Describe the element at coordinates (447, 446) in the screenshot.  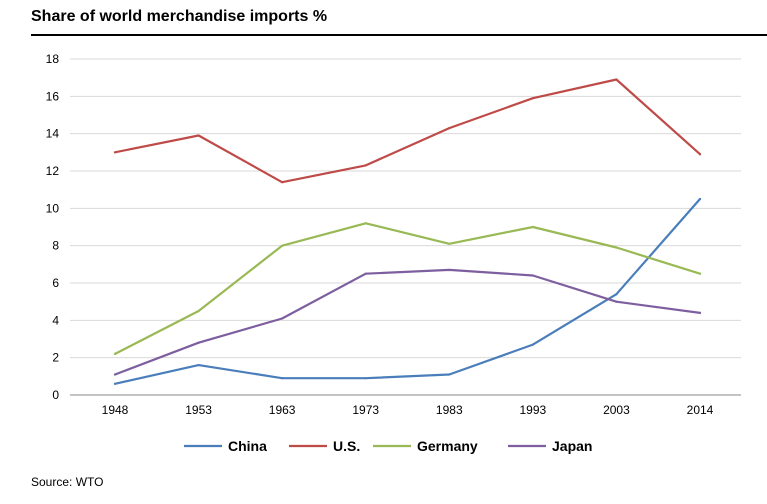
I see `legend-label: Germany` at that location.